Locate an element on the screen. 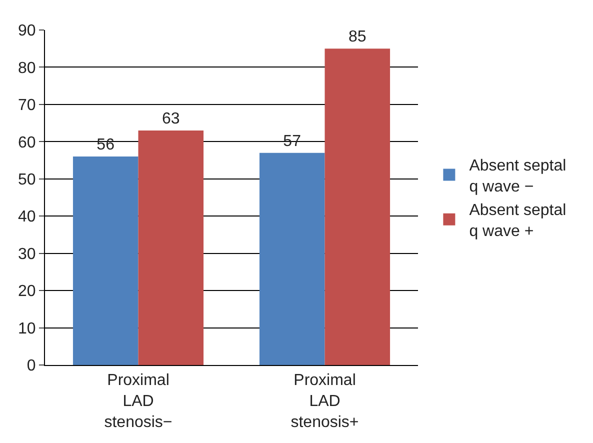  y-tick-label: 0 is located at coordinates (31, 366).